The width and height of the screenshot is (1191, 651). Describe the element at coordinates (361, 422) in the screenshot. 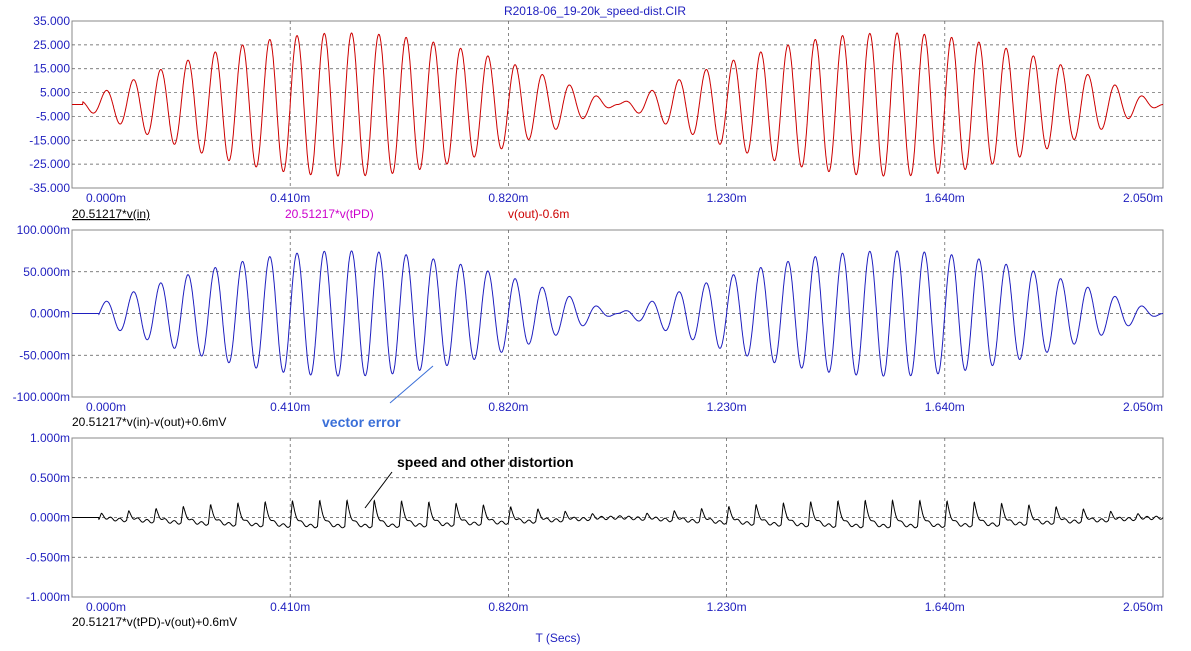

I see `vector-error-annotation: vector error` at that location.